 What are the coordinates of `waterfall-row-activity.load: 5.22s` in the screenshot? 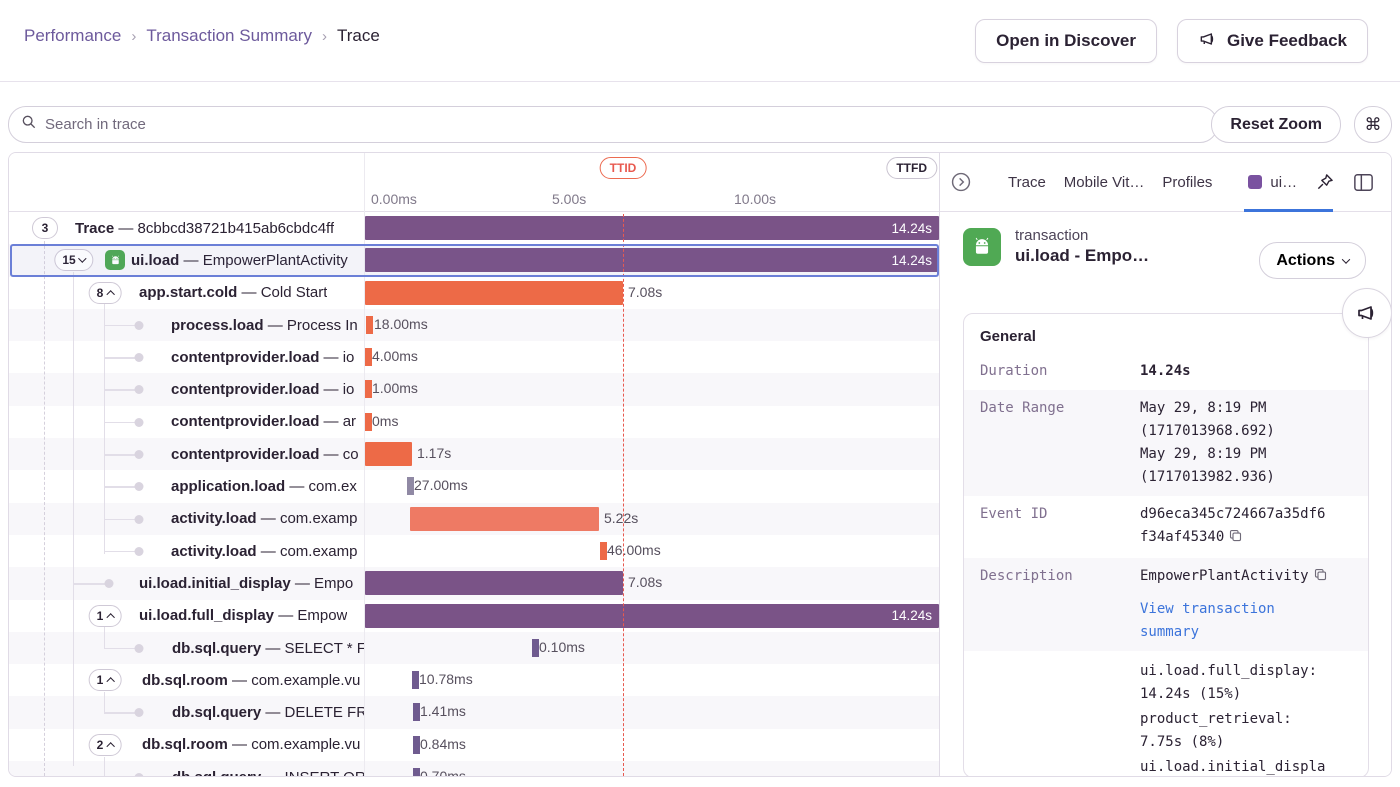 It's located at (652, 518).